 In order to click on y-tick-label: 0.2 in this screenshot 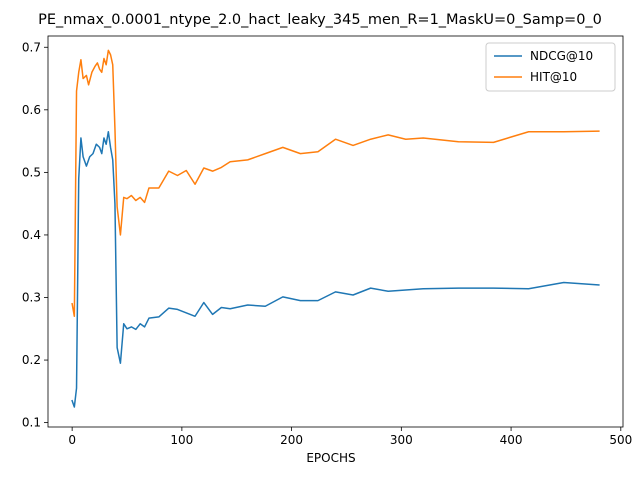, I will do `click(31, 360)`.